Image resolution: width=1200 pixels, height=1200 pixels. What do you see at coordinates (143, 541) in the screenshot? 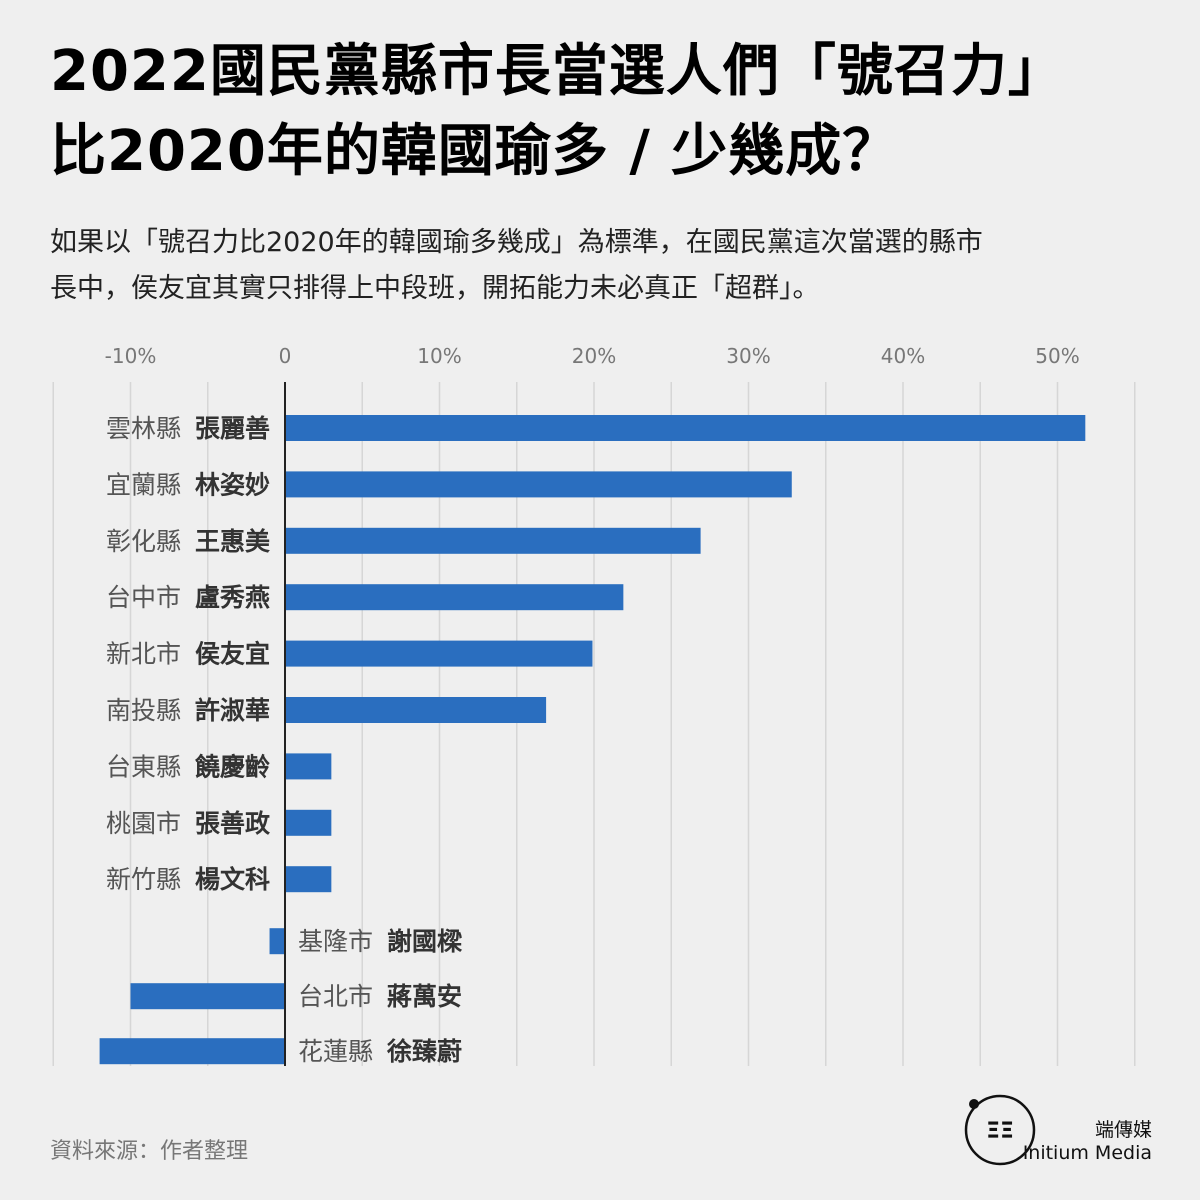
I see `region-label: 彰化縣` at bounding box center [143, 541].